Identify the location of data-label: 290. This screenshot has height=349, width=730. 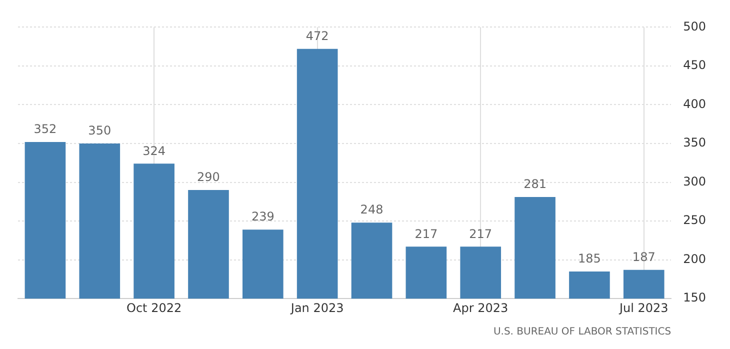
(208, 177).